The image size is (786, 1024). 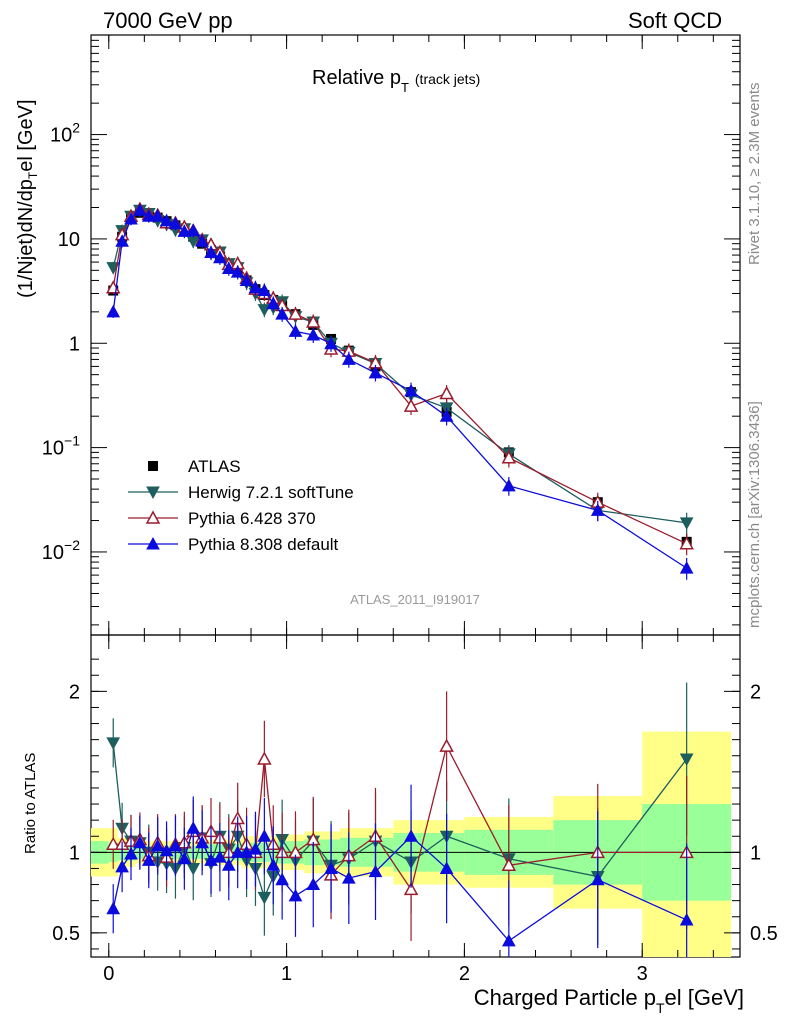 What do you see at coordinates (609, 1000) in the screenshot?
I see `x-axis-label: Charged Particle pTel [GeV]` at bounding box center [609, 1000].